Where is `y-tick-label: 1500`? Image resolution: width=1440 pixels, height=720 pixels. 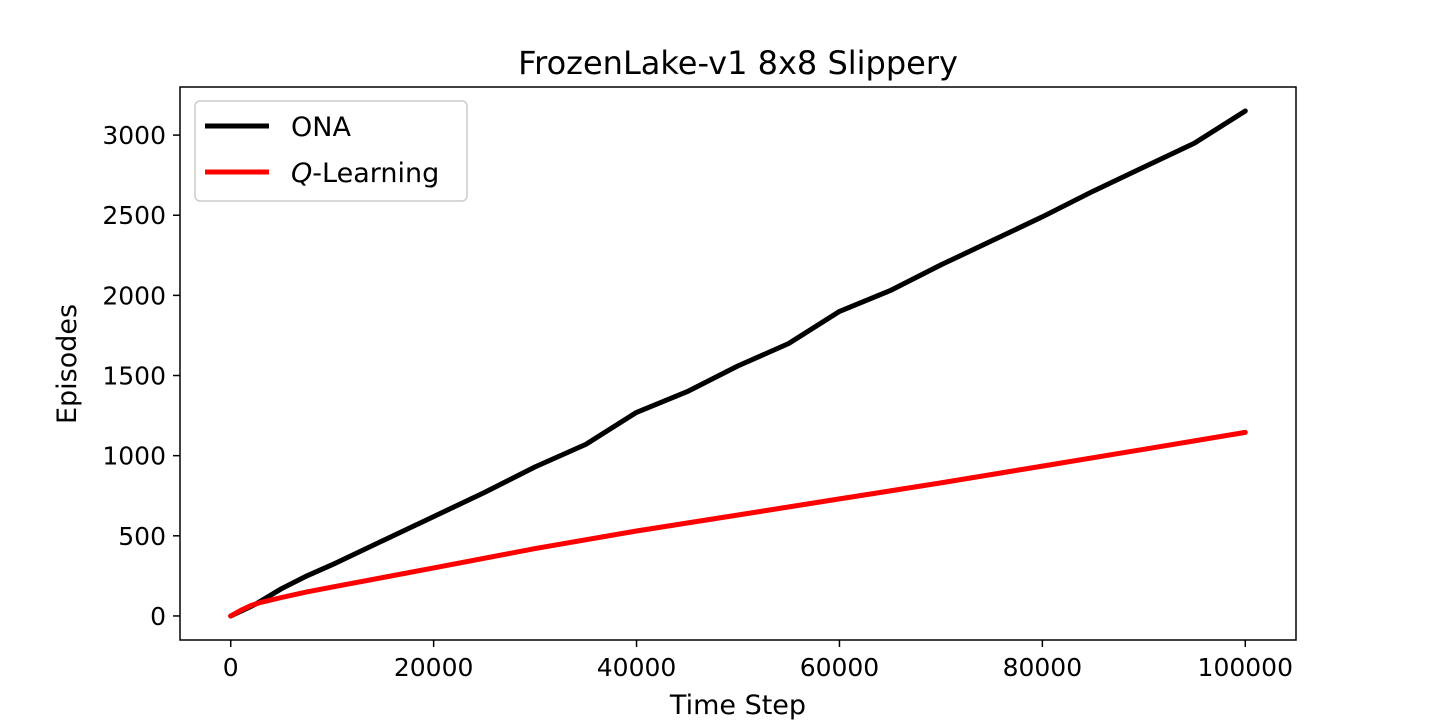 y-tick-label: 1500 is located at coordinates (134, 376).